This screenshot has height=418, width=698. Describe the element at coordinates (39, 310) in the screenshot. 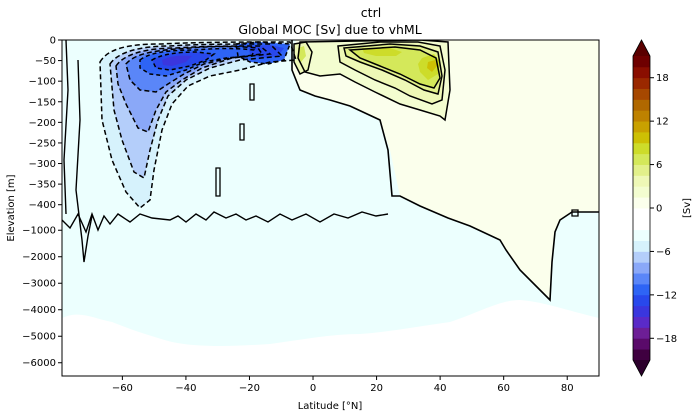

I see `y-tick-label: −4000` at that location.